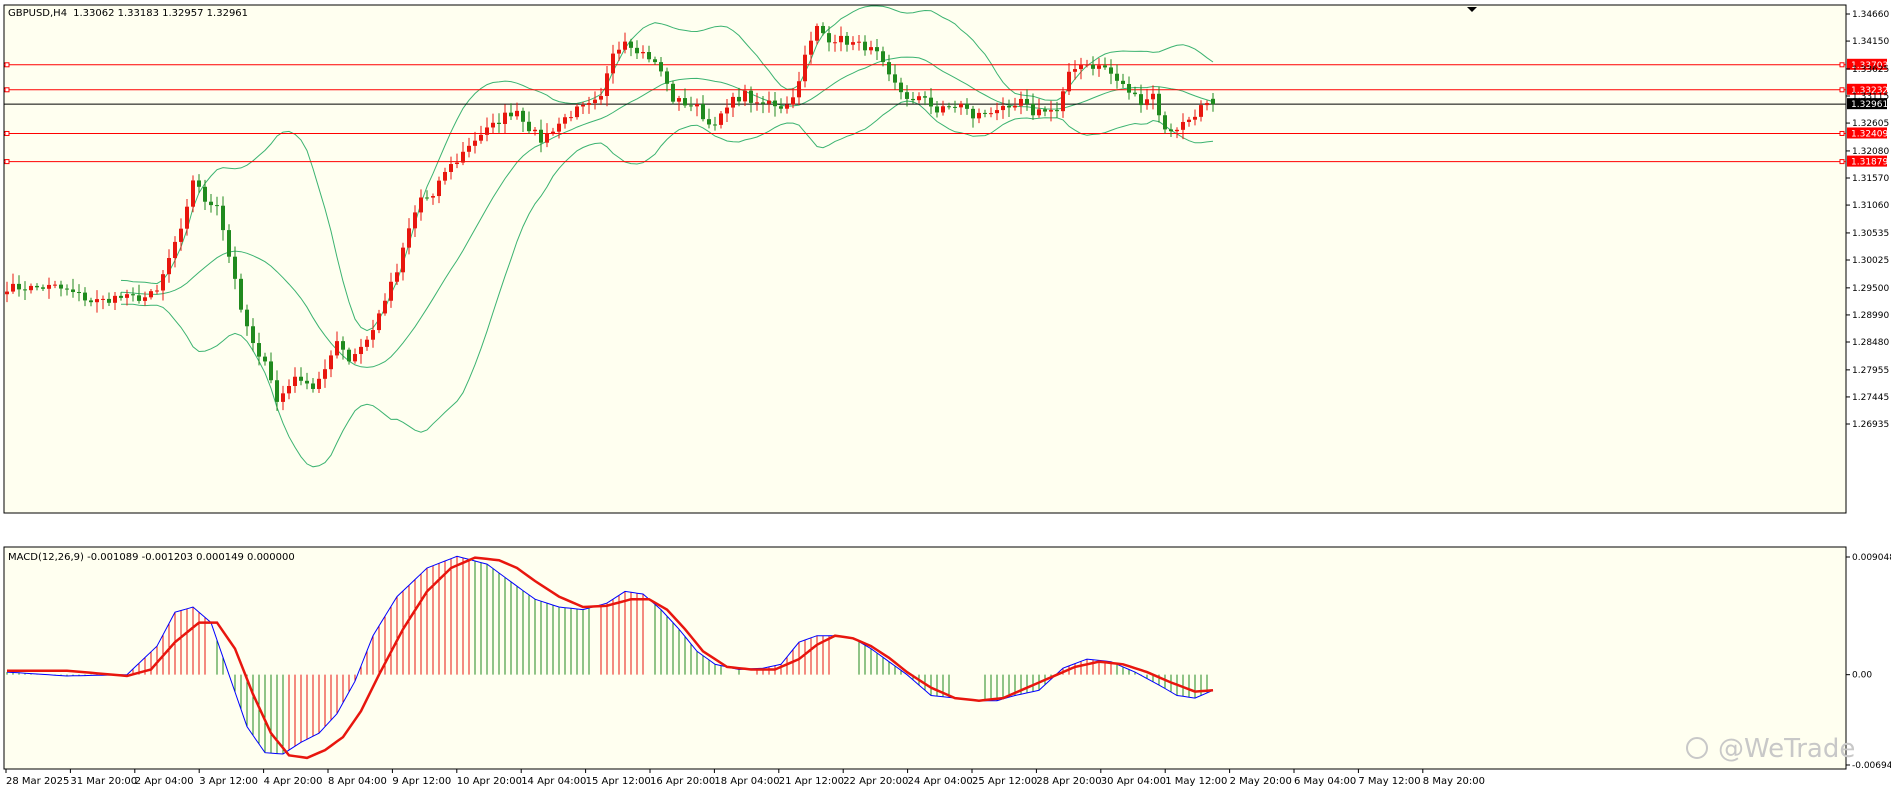 This screenshot has width=1891, height=796. Describe the element at coordinates (1870, 425) in the screenshot. I see `price-tick-label: 1.26935` at that location.